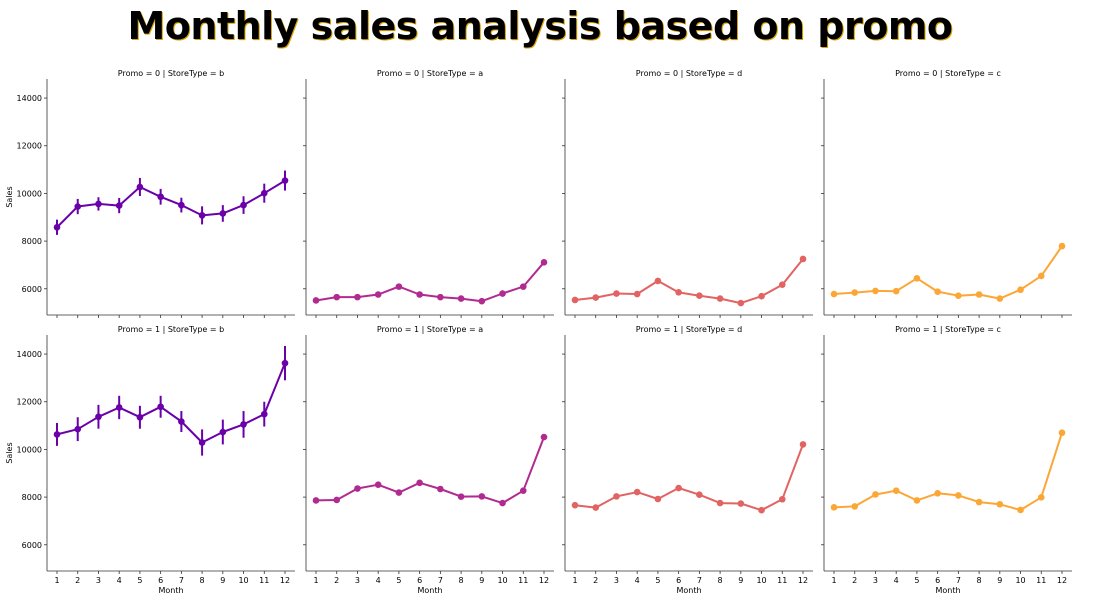 This screenshot has width=1094, height=597. What do you see at coordinates (29, 354) in the screenshot?
I see `panel-4-y-tick-label: 14000` at bounding box center [29, 354].